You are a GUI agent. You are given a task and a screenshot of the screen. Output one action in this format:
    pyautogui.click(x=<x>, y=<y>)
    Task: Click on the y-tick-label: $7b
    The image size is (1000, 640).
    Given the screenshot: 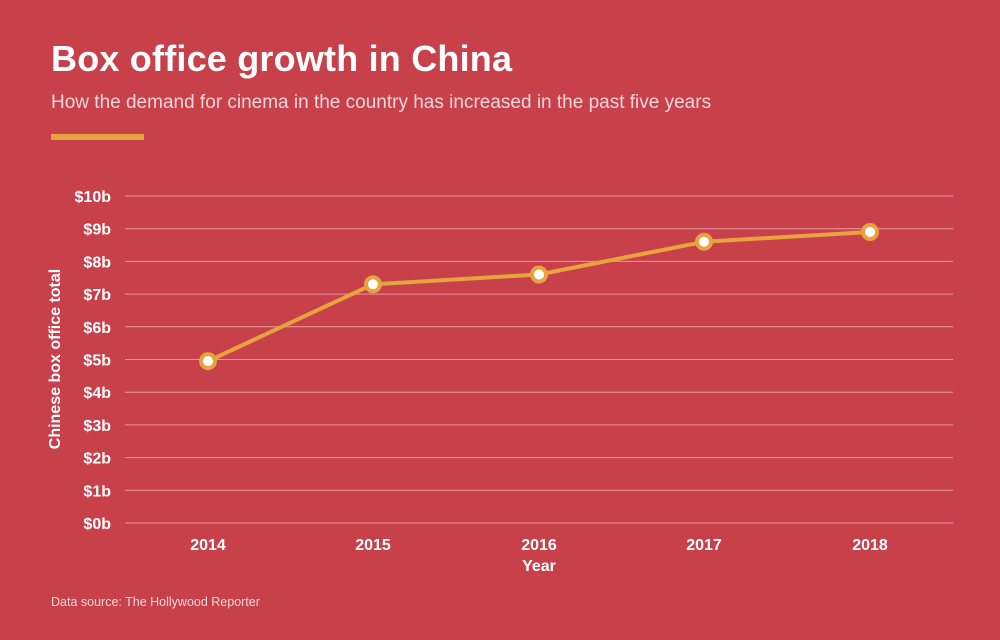 What is the action you would take?
    pyautogui.click(x=97, y=295)
    